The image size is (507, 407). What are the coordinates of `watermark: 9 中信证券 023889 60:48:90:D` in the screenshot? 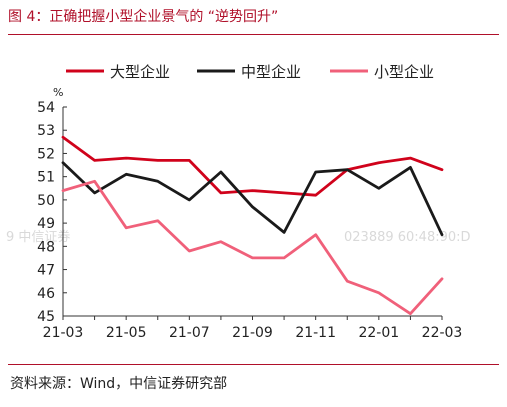 It's located at (238, 237).